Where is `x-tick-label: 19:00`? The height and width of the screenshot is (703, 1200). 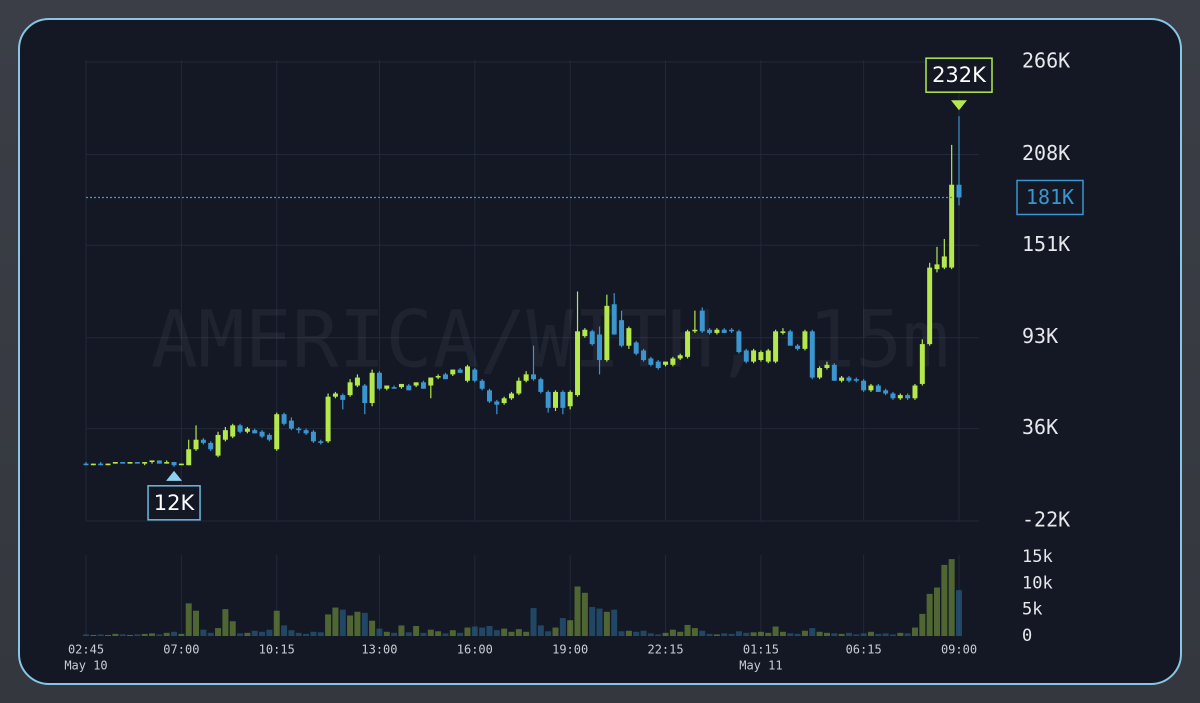
x-tick-label: 19:00 is located at coordinates (570, 650).